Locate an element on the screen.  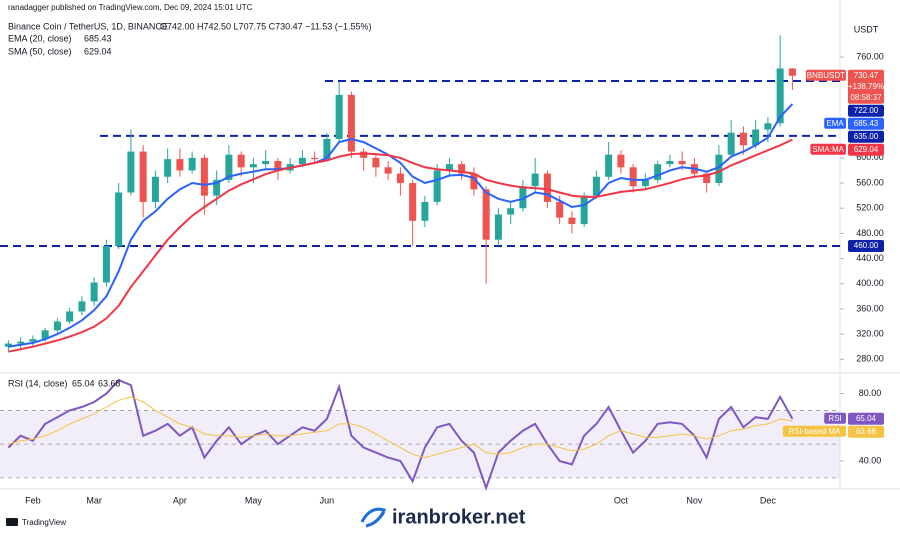
price-badge-text: 629.04 is located at coordinates (866, 149).